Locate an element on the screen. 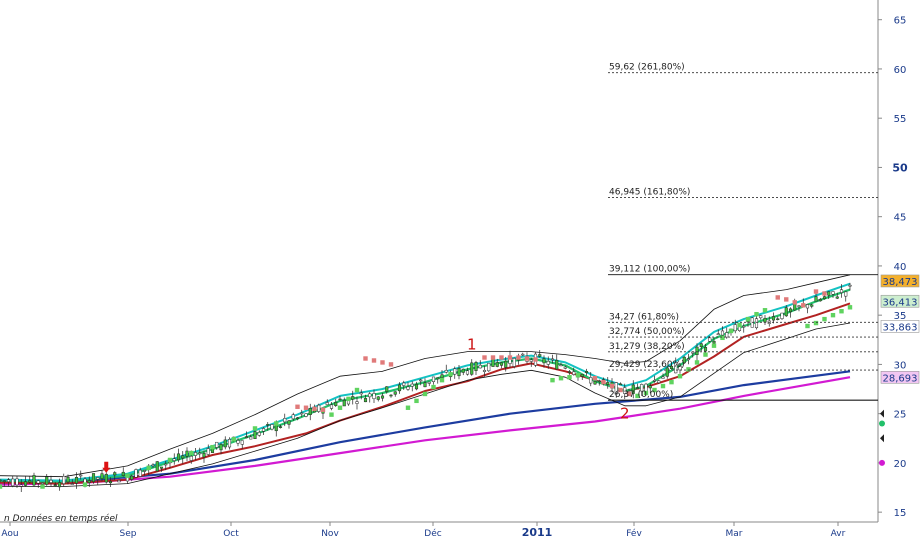  fib-level-label: 31,279 (38,20%) is located at coordinates (647, 347).